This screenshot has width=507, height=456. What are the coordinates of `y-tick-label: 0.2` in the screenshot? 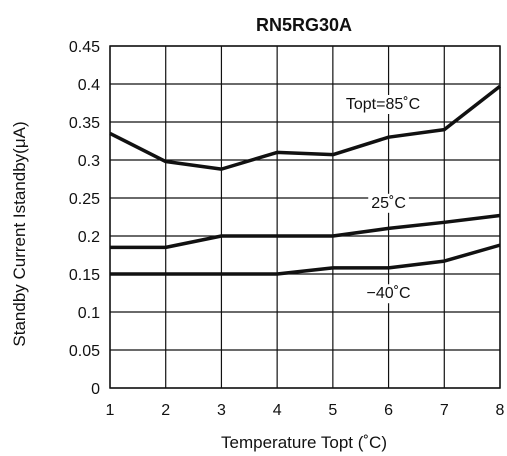 It's located at (89, 237).